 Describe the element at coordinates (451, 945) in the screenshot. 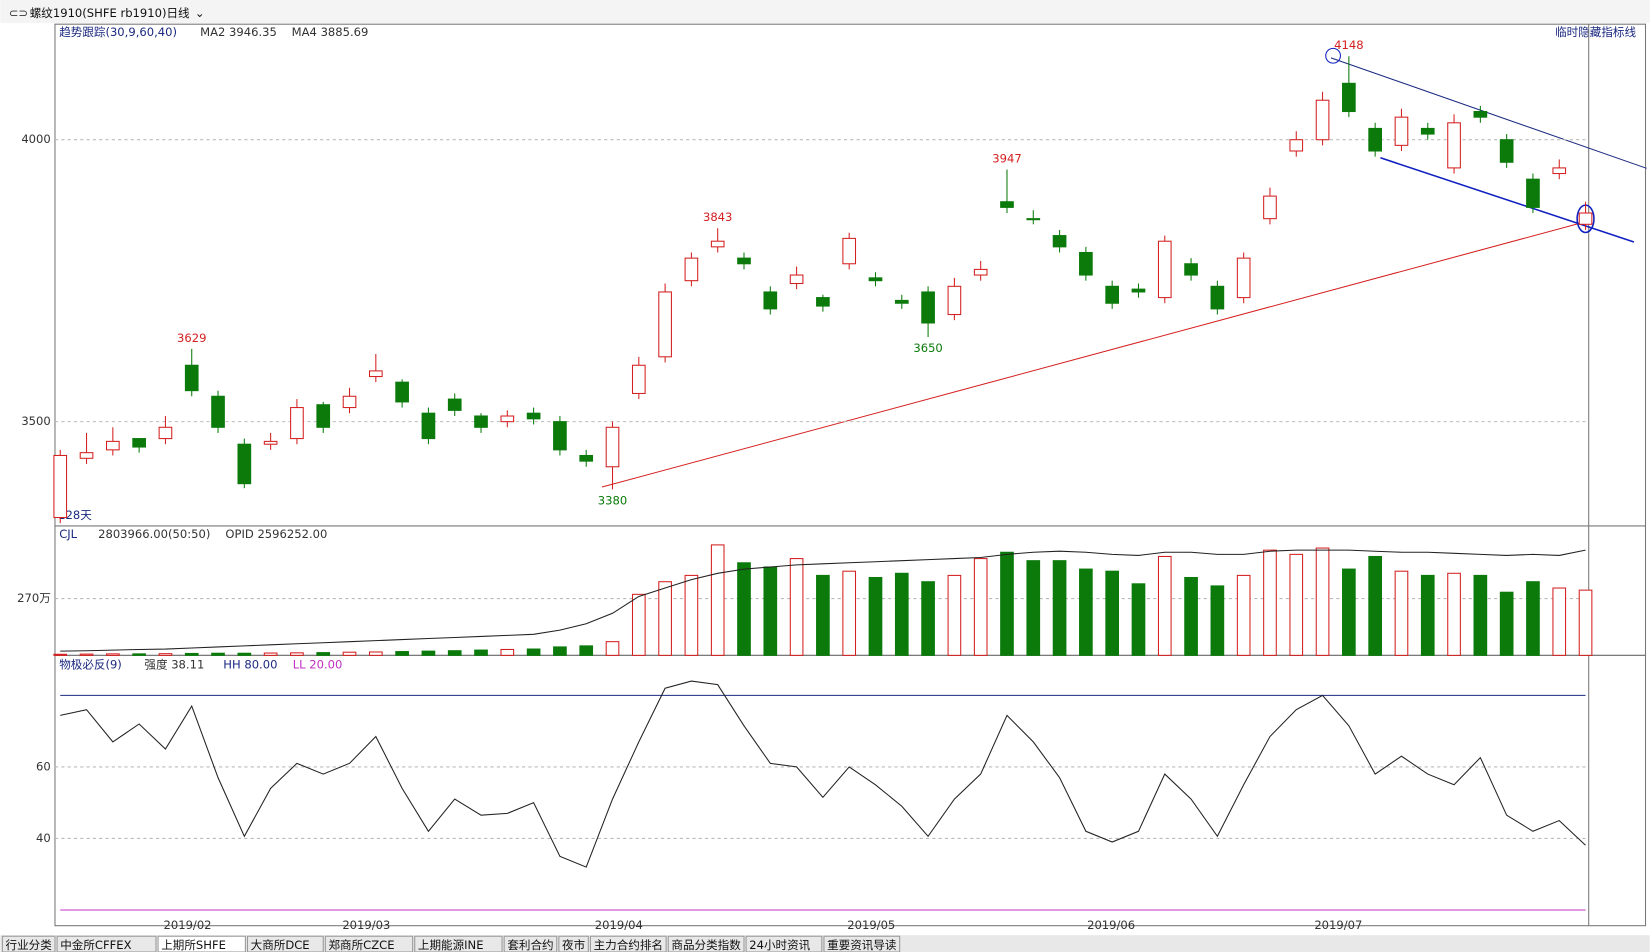

I see `tab-label: 上期能源INE` at that location.